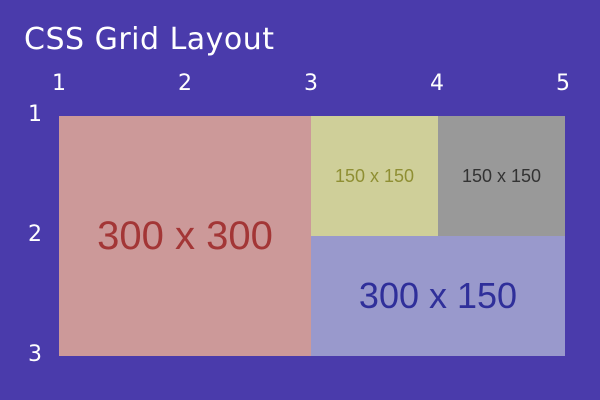  Describe the element at coordinates (437, 83) in the screenshot. I see `column-line-label: 4` at that location.